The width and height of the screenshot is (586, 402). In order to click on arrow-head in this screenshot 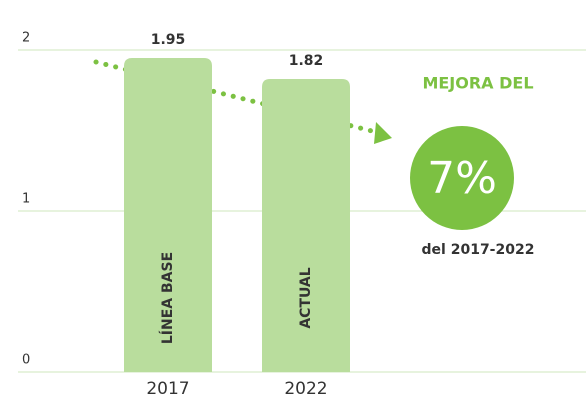, I will do `click(383, 133)`.